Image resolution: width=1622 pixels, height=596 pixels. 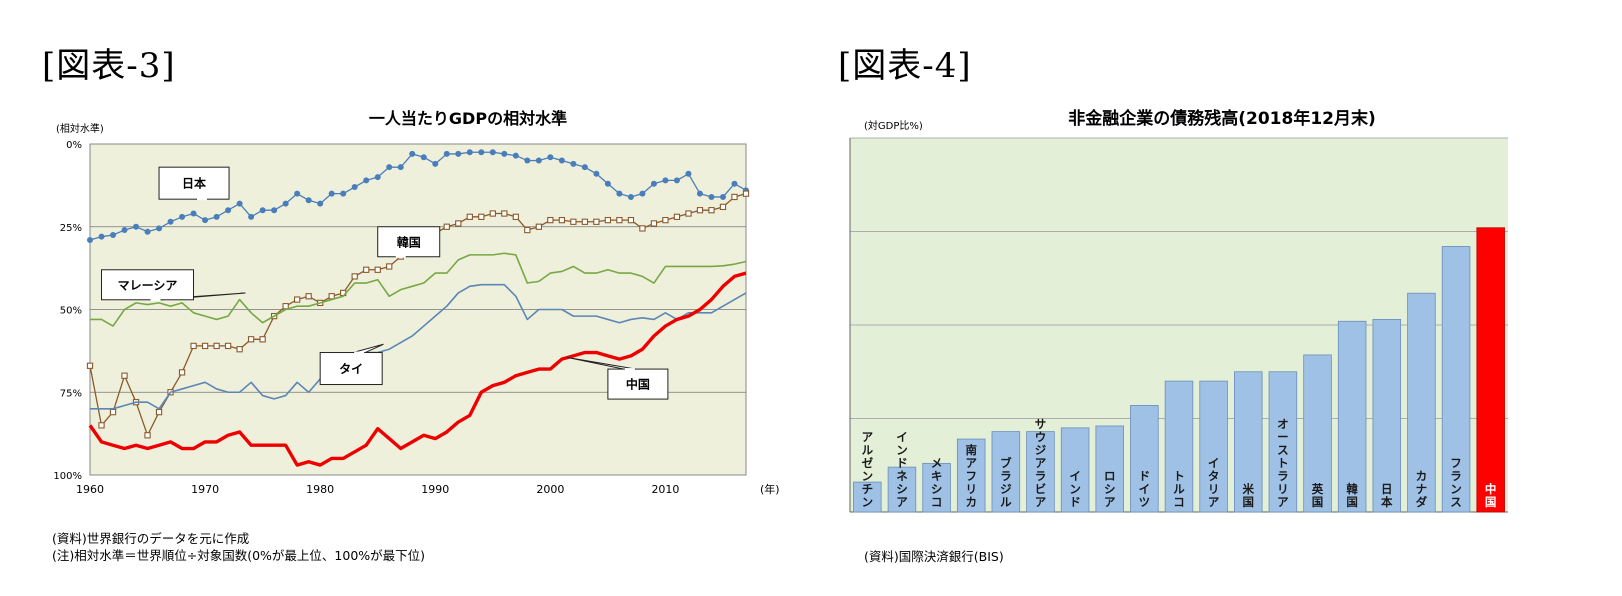 I want to click on bar-category-label: 米国, so click(x=1248, y=495).